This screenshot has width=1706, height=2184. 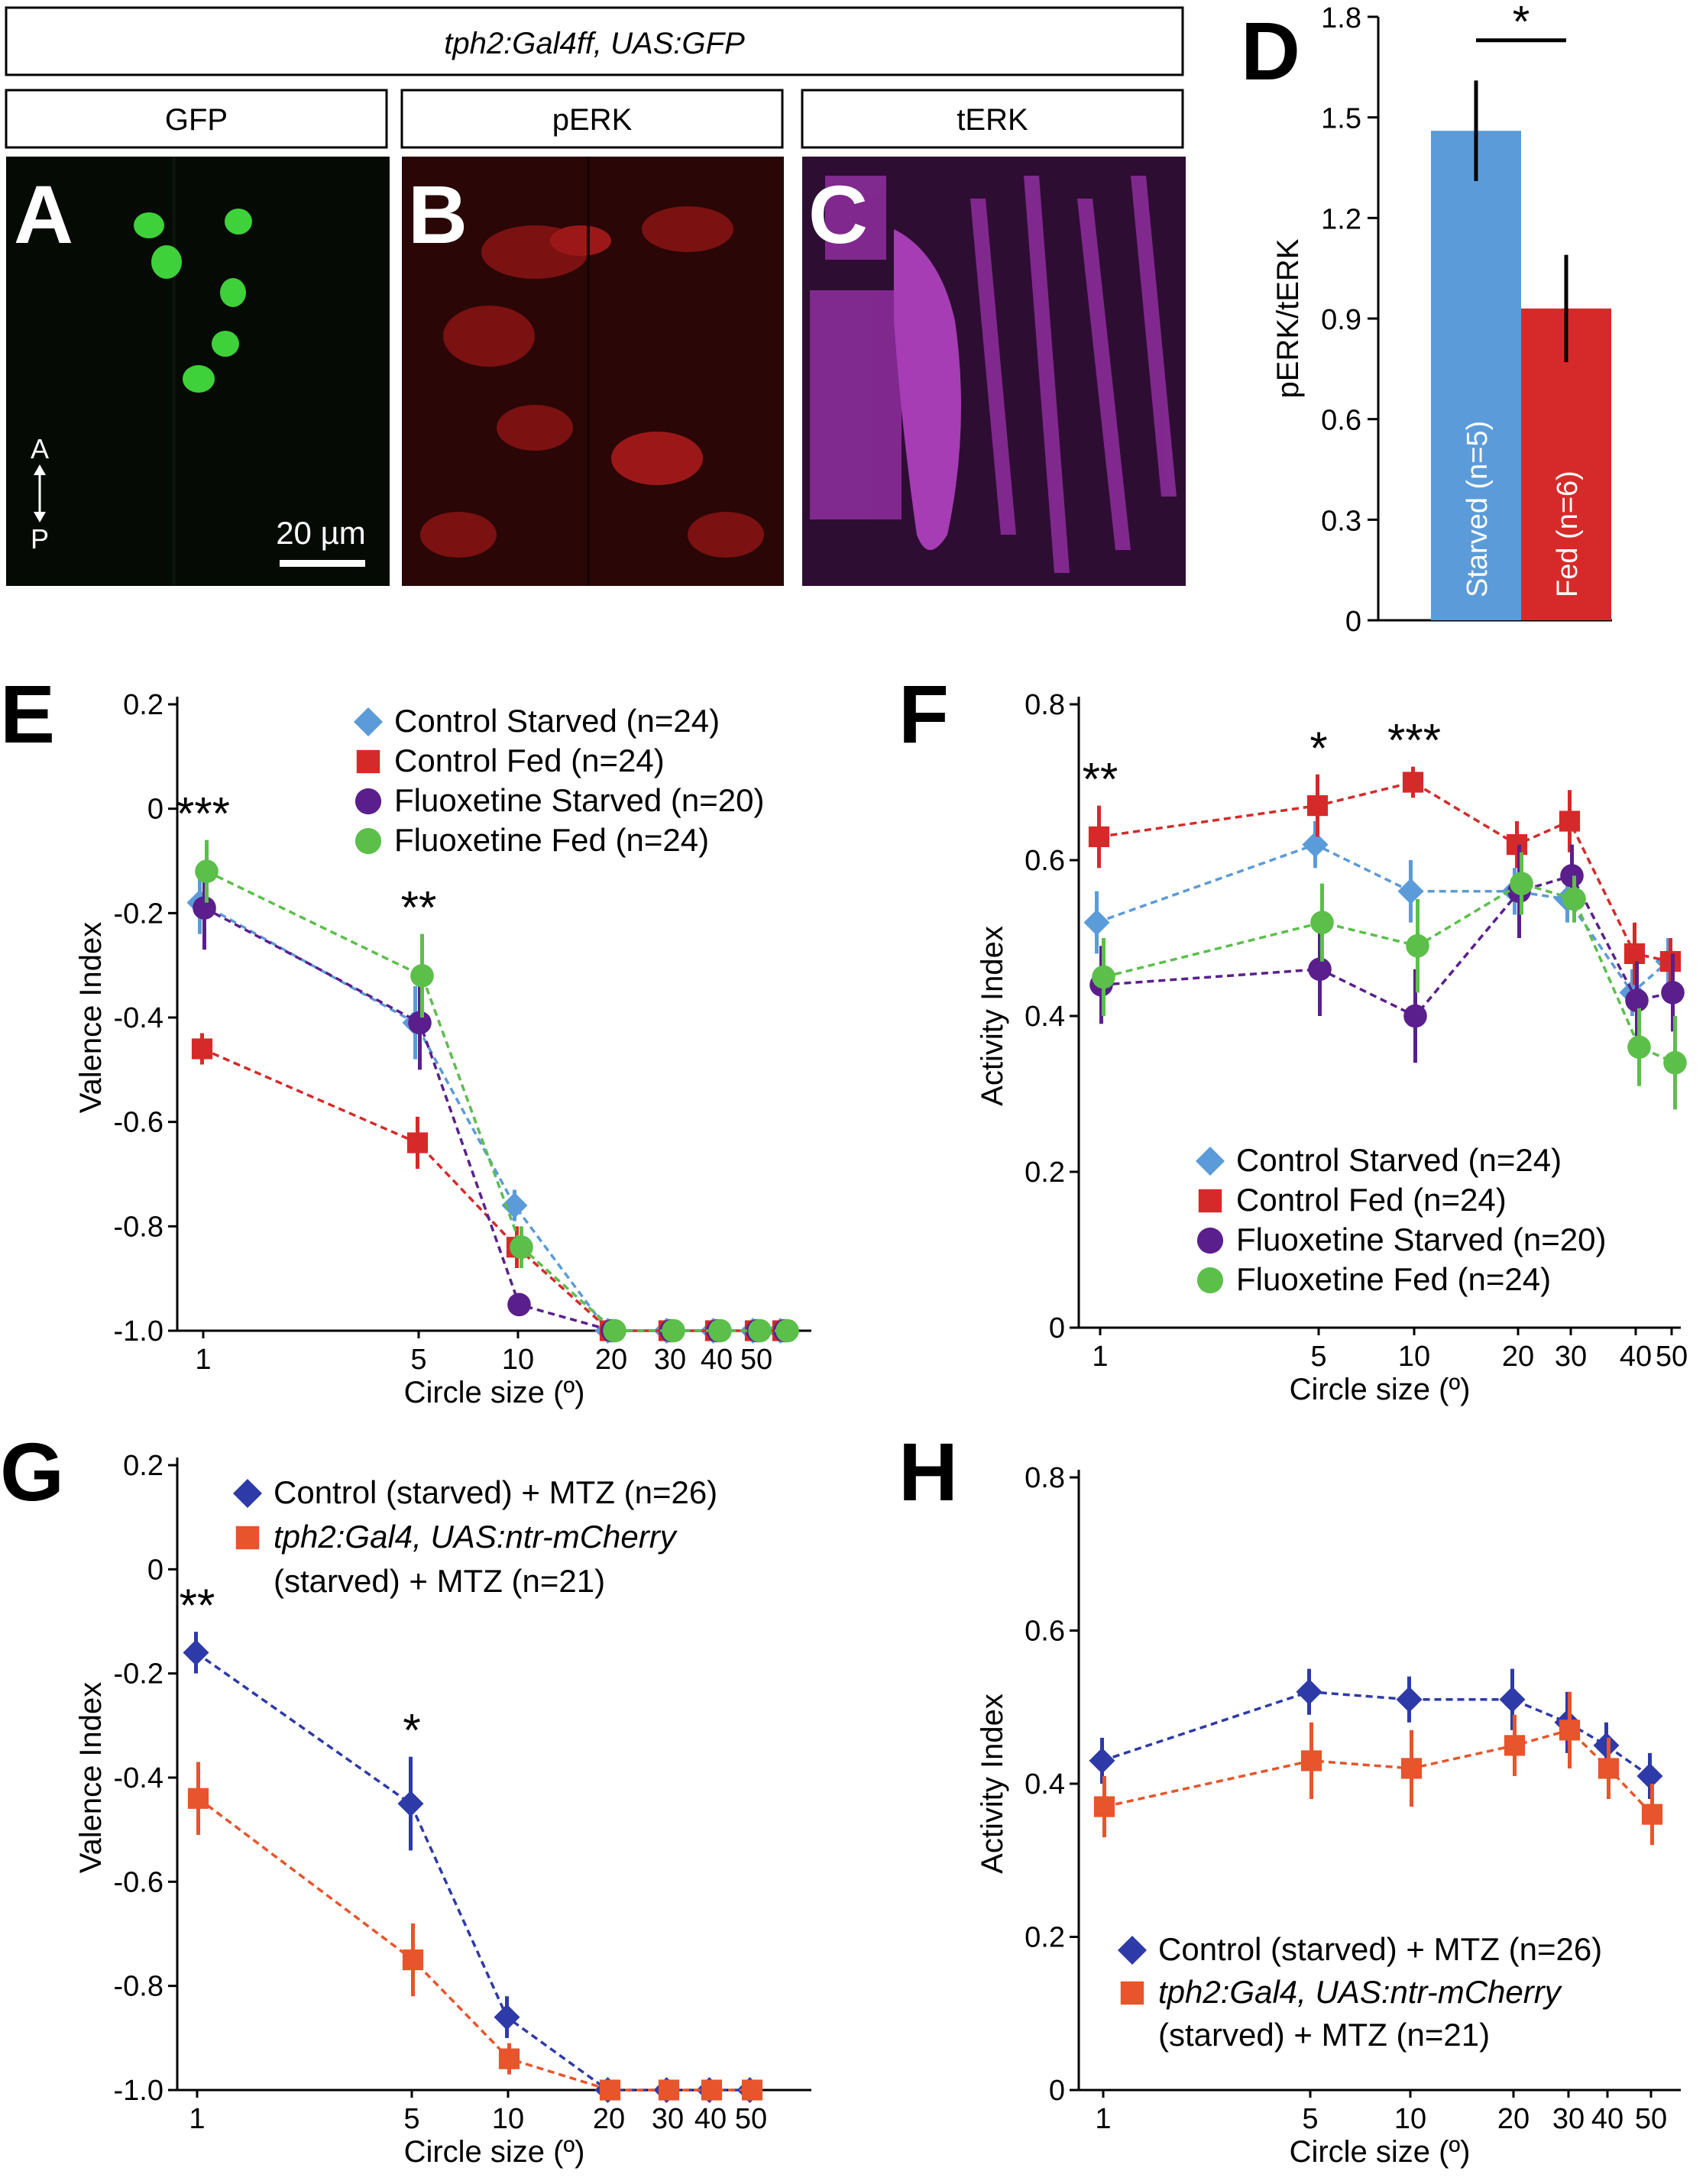 I want to click on legend-entry: Control (starved) + MTZ (n=26), so click(x=1380, y=1949).